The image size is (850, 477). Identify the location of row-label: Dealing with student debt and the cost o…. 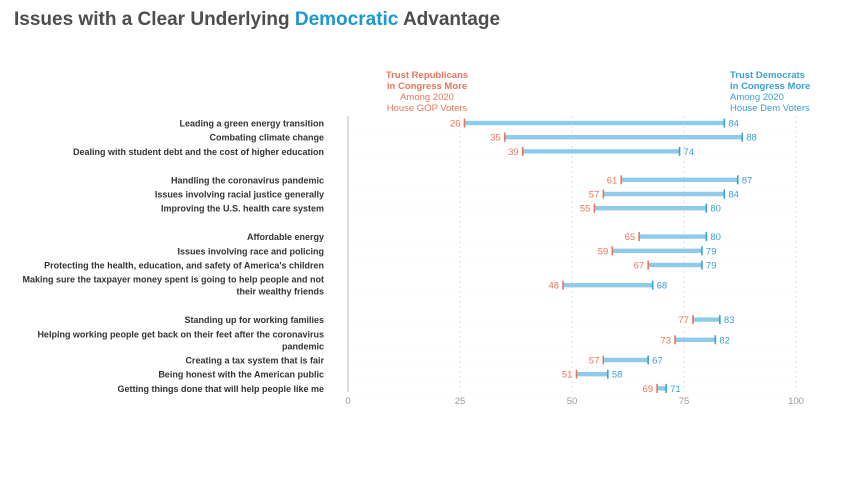
(198, 152).